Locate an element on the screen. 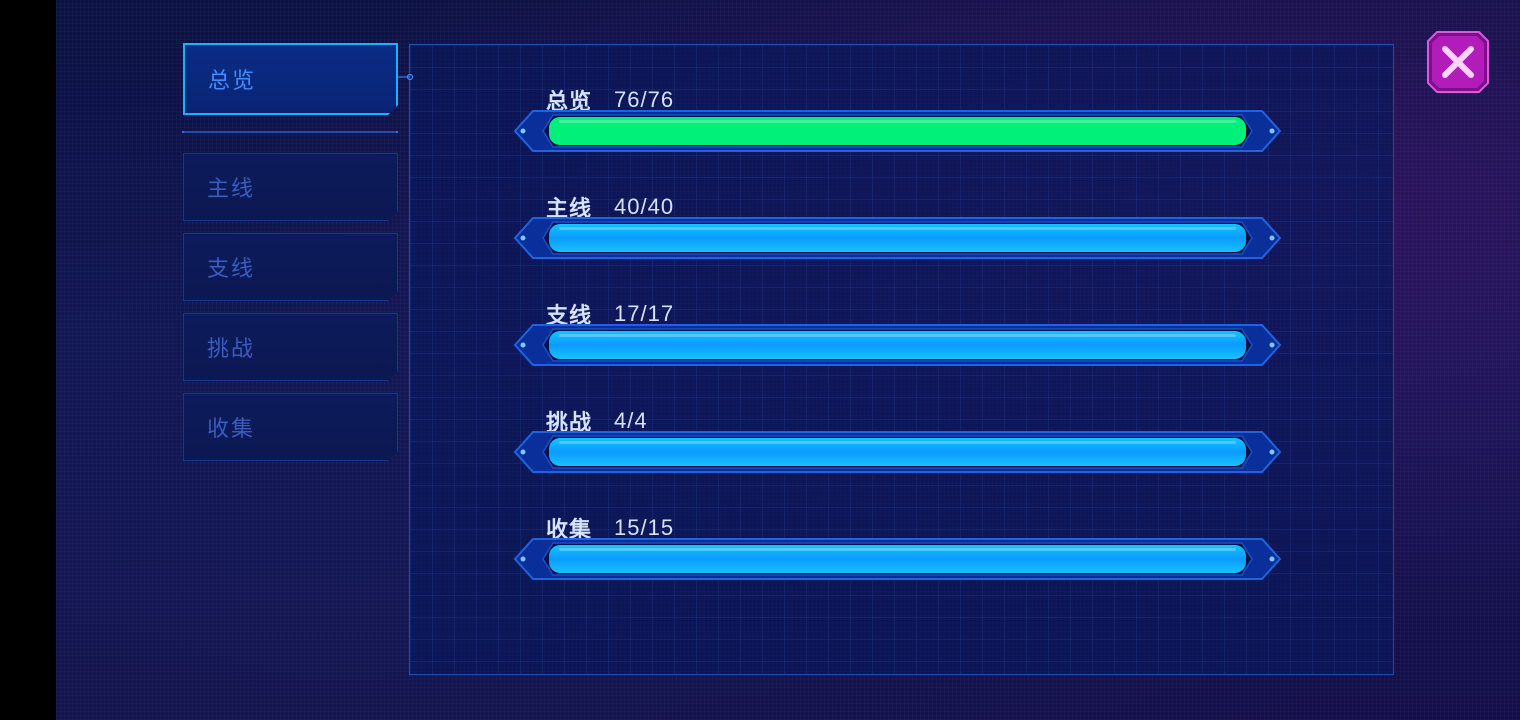  tab-label: 收集 is located at coordinates (231, 429).